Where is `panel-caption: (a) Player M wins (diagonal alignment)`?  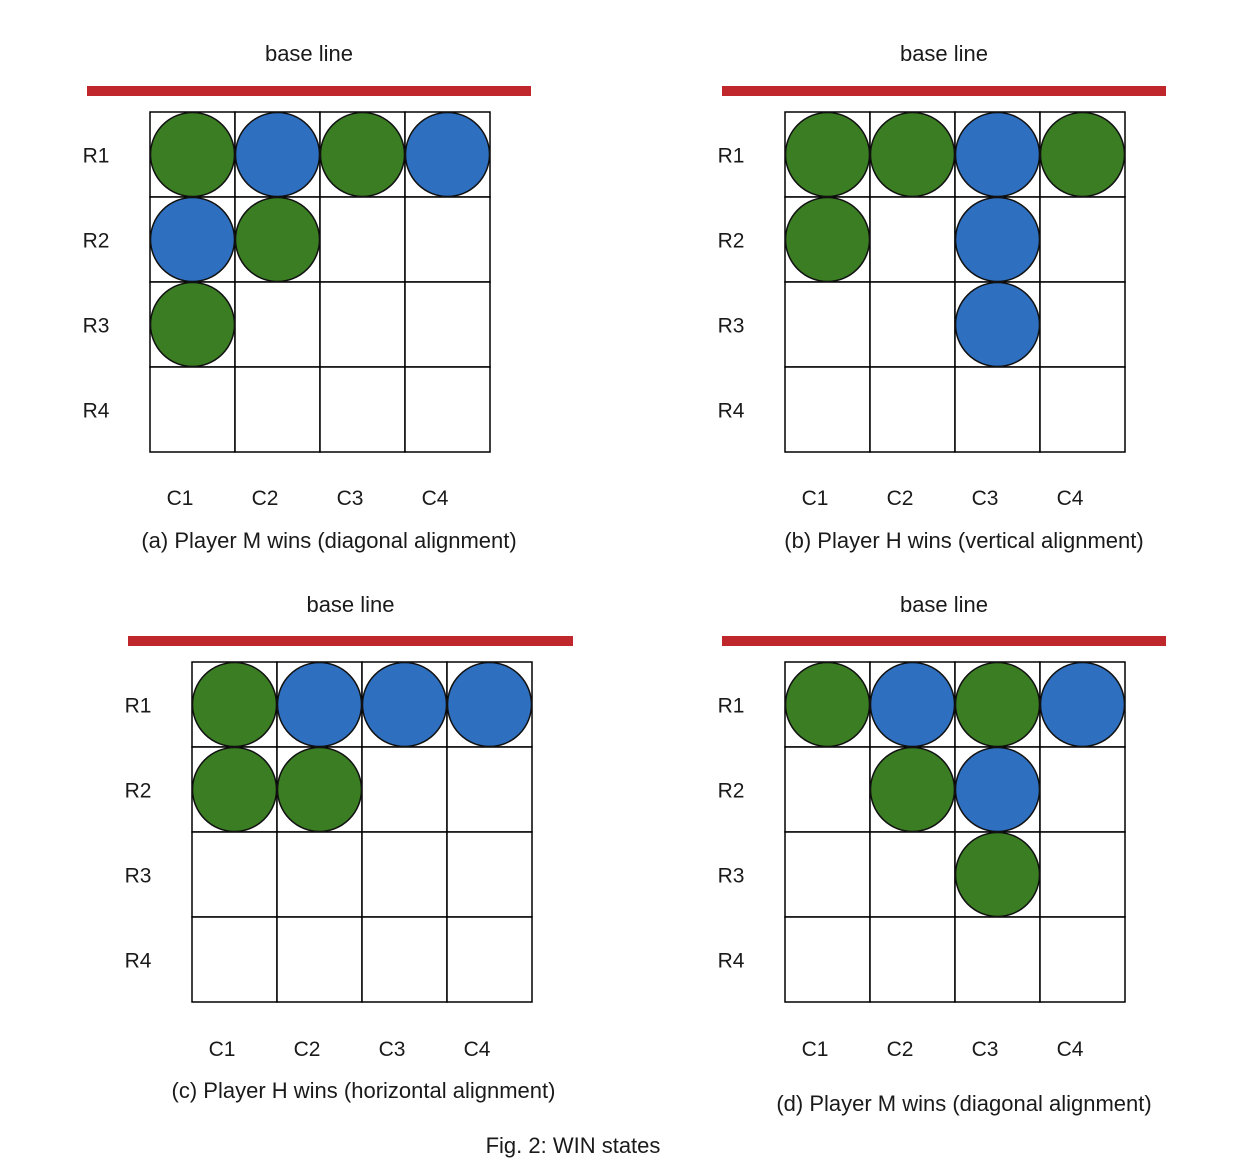
panel-caption: (a) Player M wins (diagonal alignment) is located at coordinates (328, 540).